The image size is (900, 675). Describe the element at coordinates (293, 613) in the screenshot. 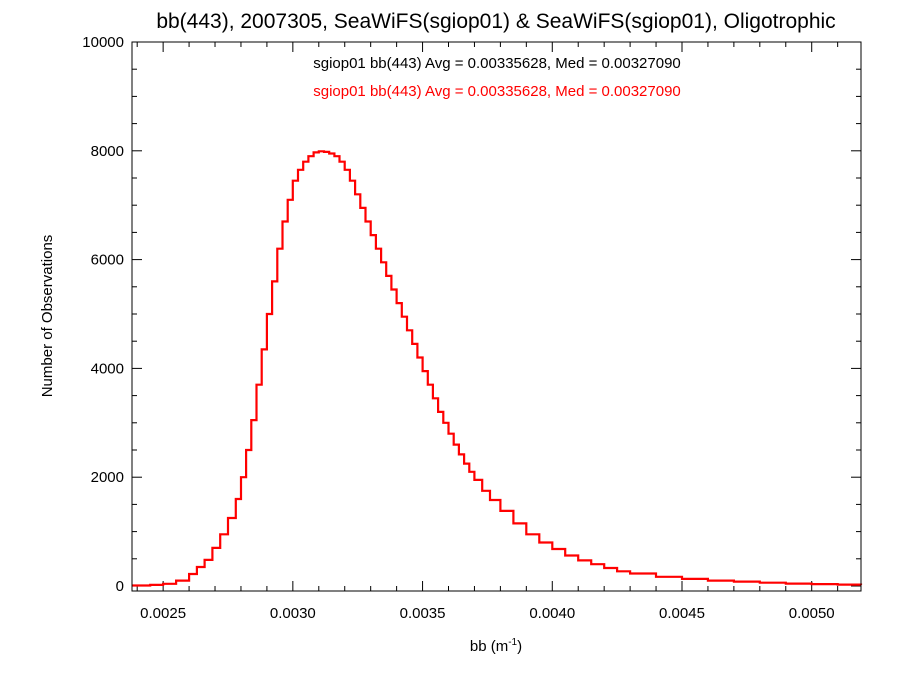

I see `x-tick-label: 0.0030` at that location.